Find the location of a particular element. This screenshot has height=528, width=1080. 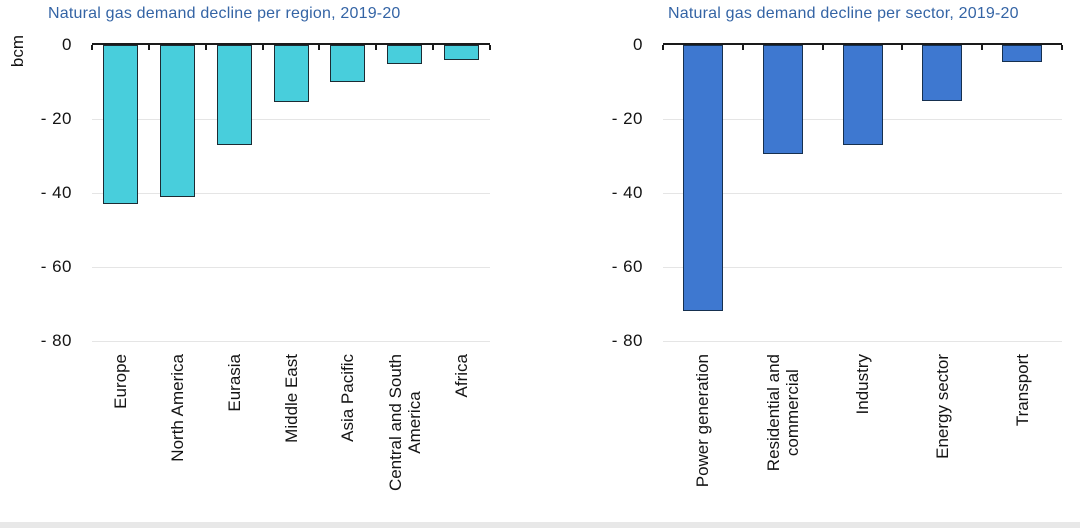

category-label-eurasia: Eurasia is located at coordinates (234, 383).